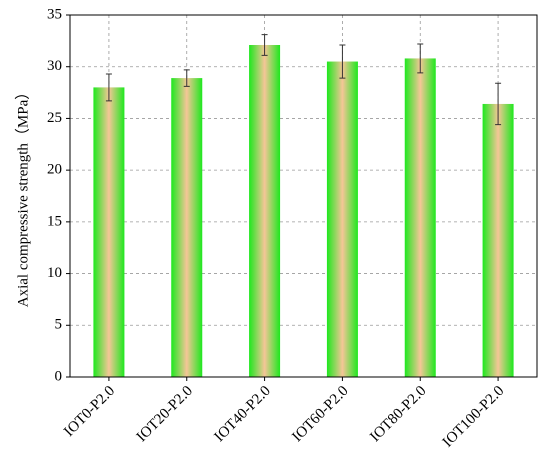 This screenshot has width=550, height=464. I want to click on y-tick-label: 30, so click(54, 66).